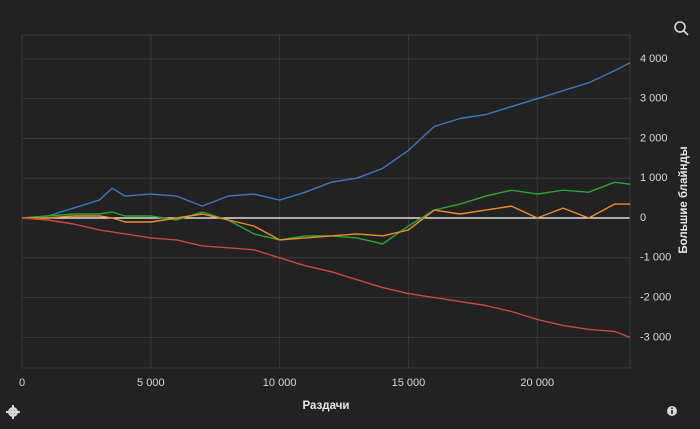 The height and width of the screenshot is (429, 700). Describe the element at coordinates (672, 411) in the screenshot. I see `info-button` at that location.